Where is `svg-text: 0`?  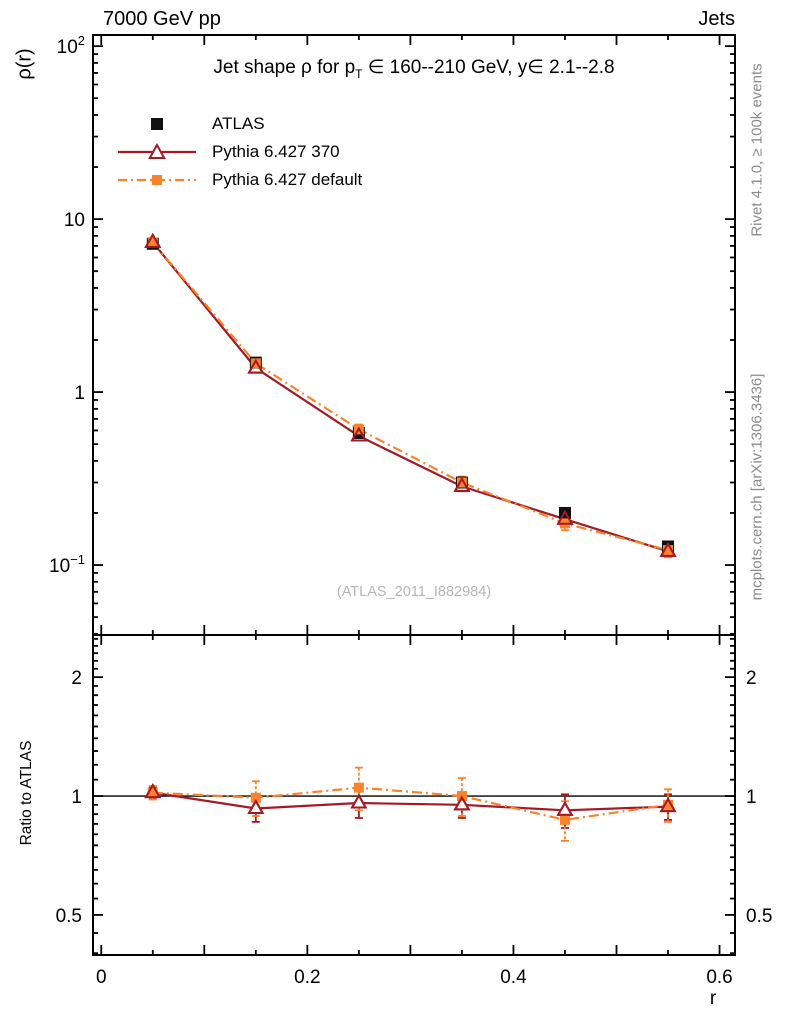
svg-text: 0 is located at coordinates (101, 977).